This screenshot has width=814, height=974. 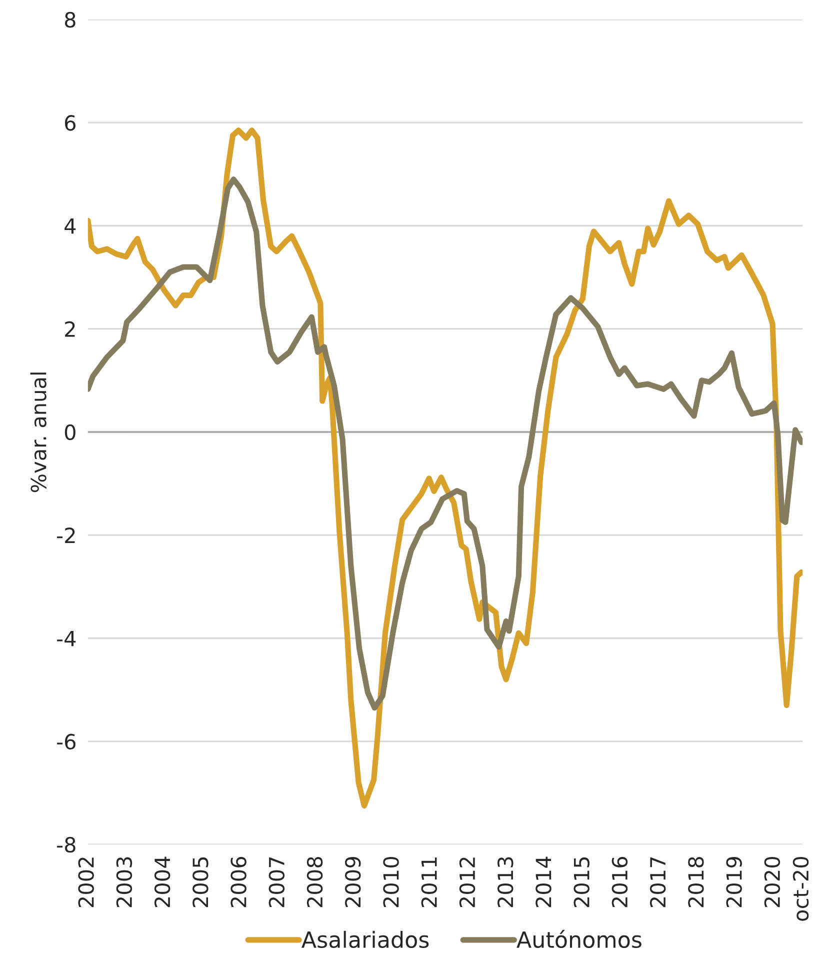 I want to click on y-tick-label: 4, so click(x=70, y=226).